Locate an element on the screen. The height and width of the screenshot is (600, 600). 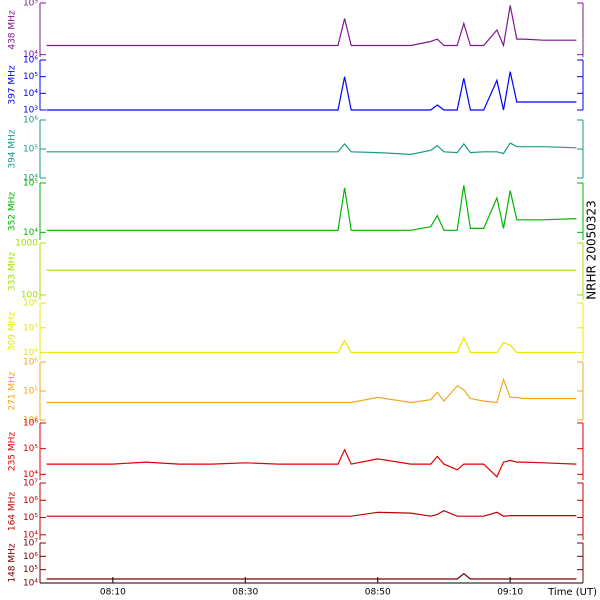
y-axis-label: 438 MHz is located at coordinates (13, 30).